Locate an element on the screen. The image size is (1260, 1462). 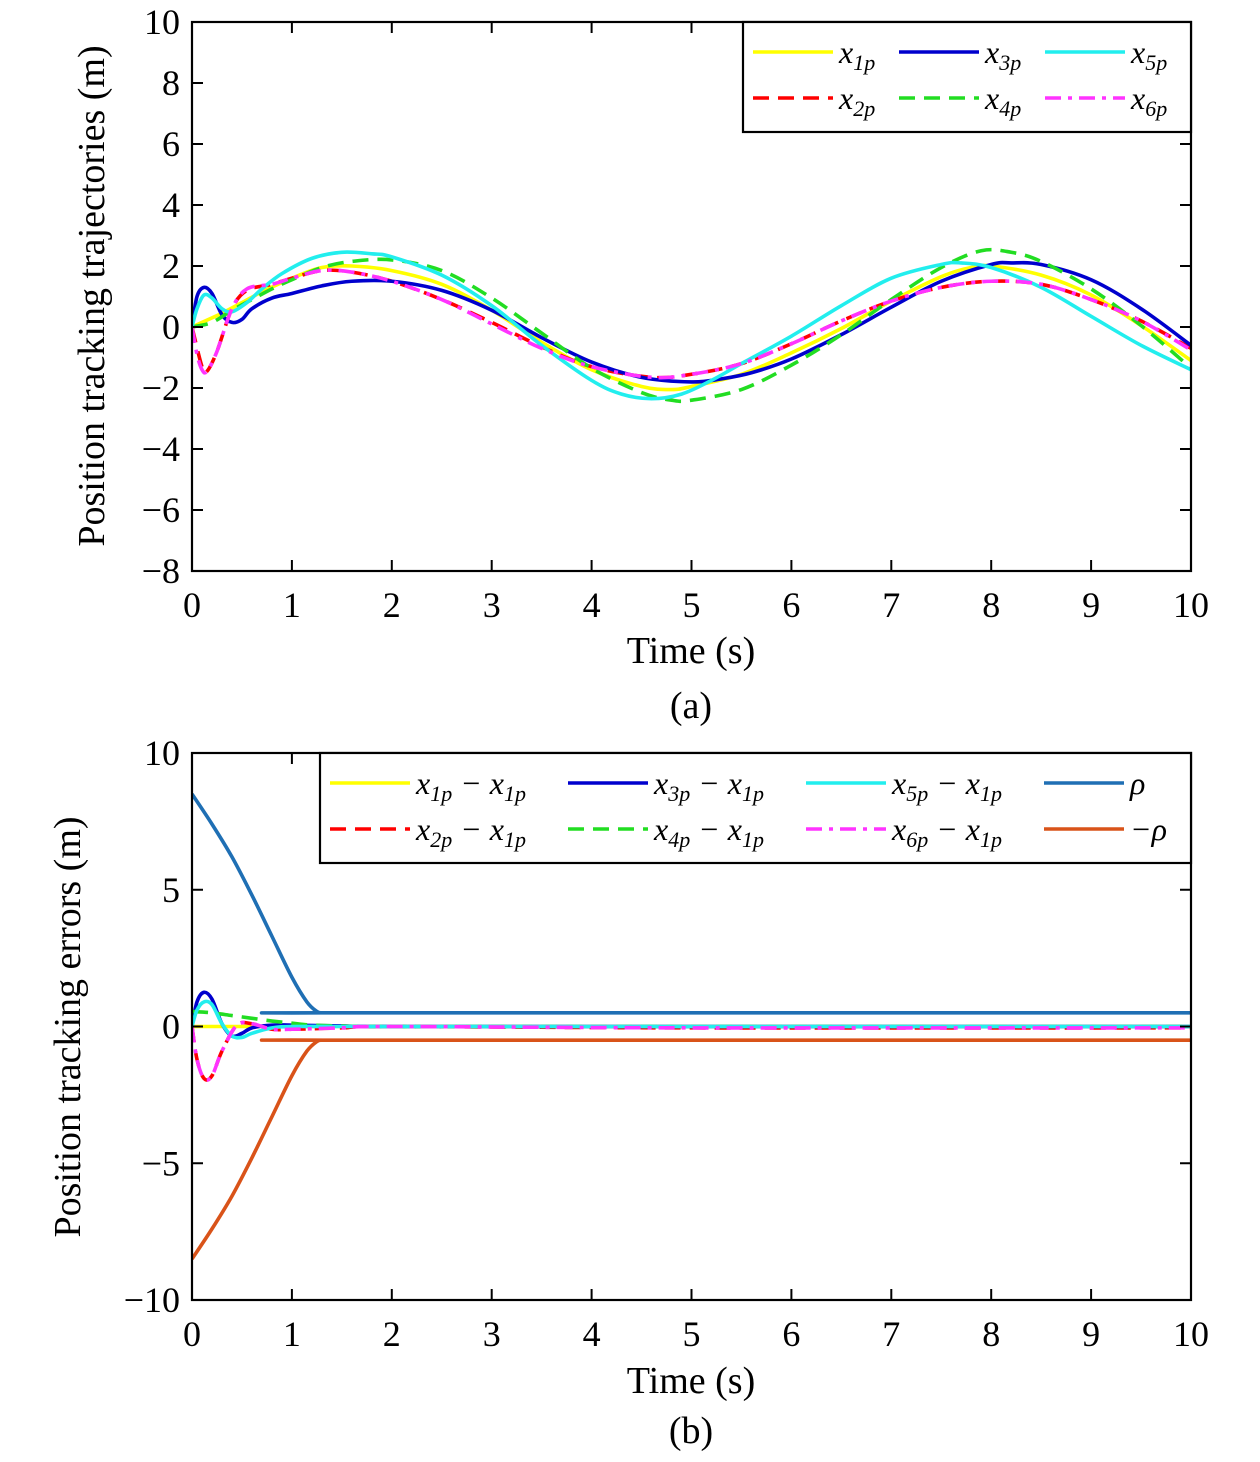
legend-label: x2p is located at coordinates (856, 100).